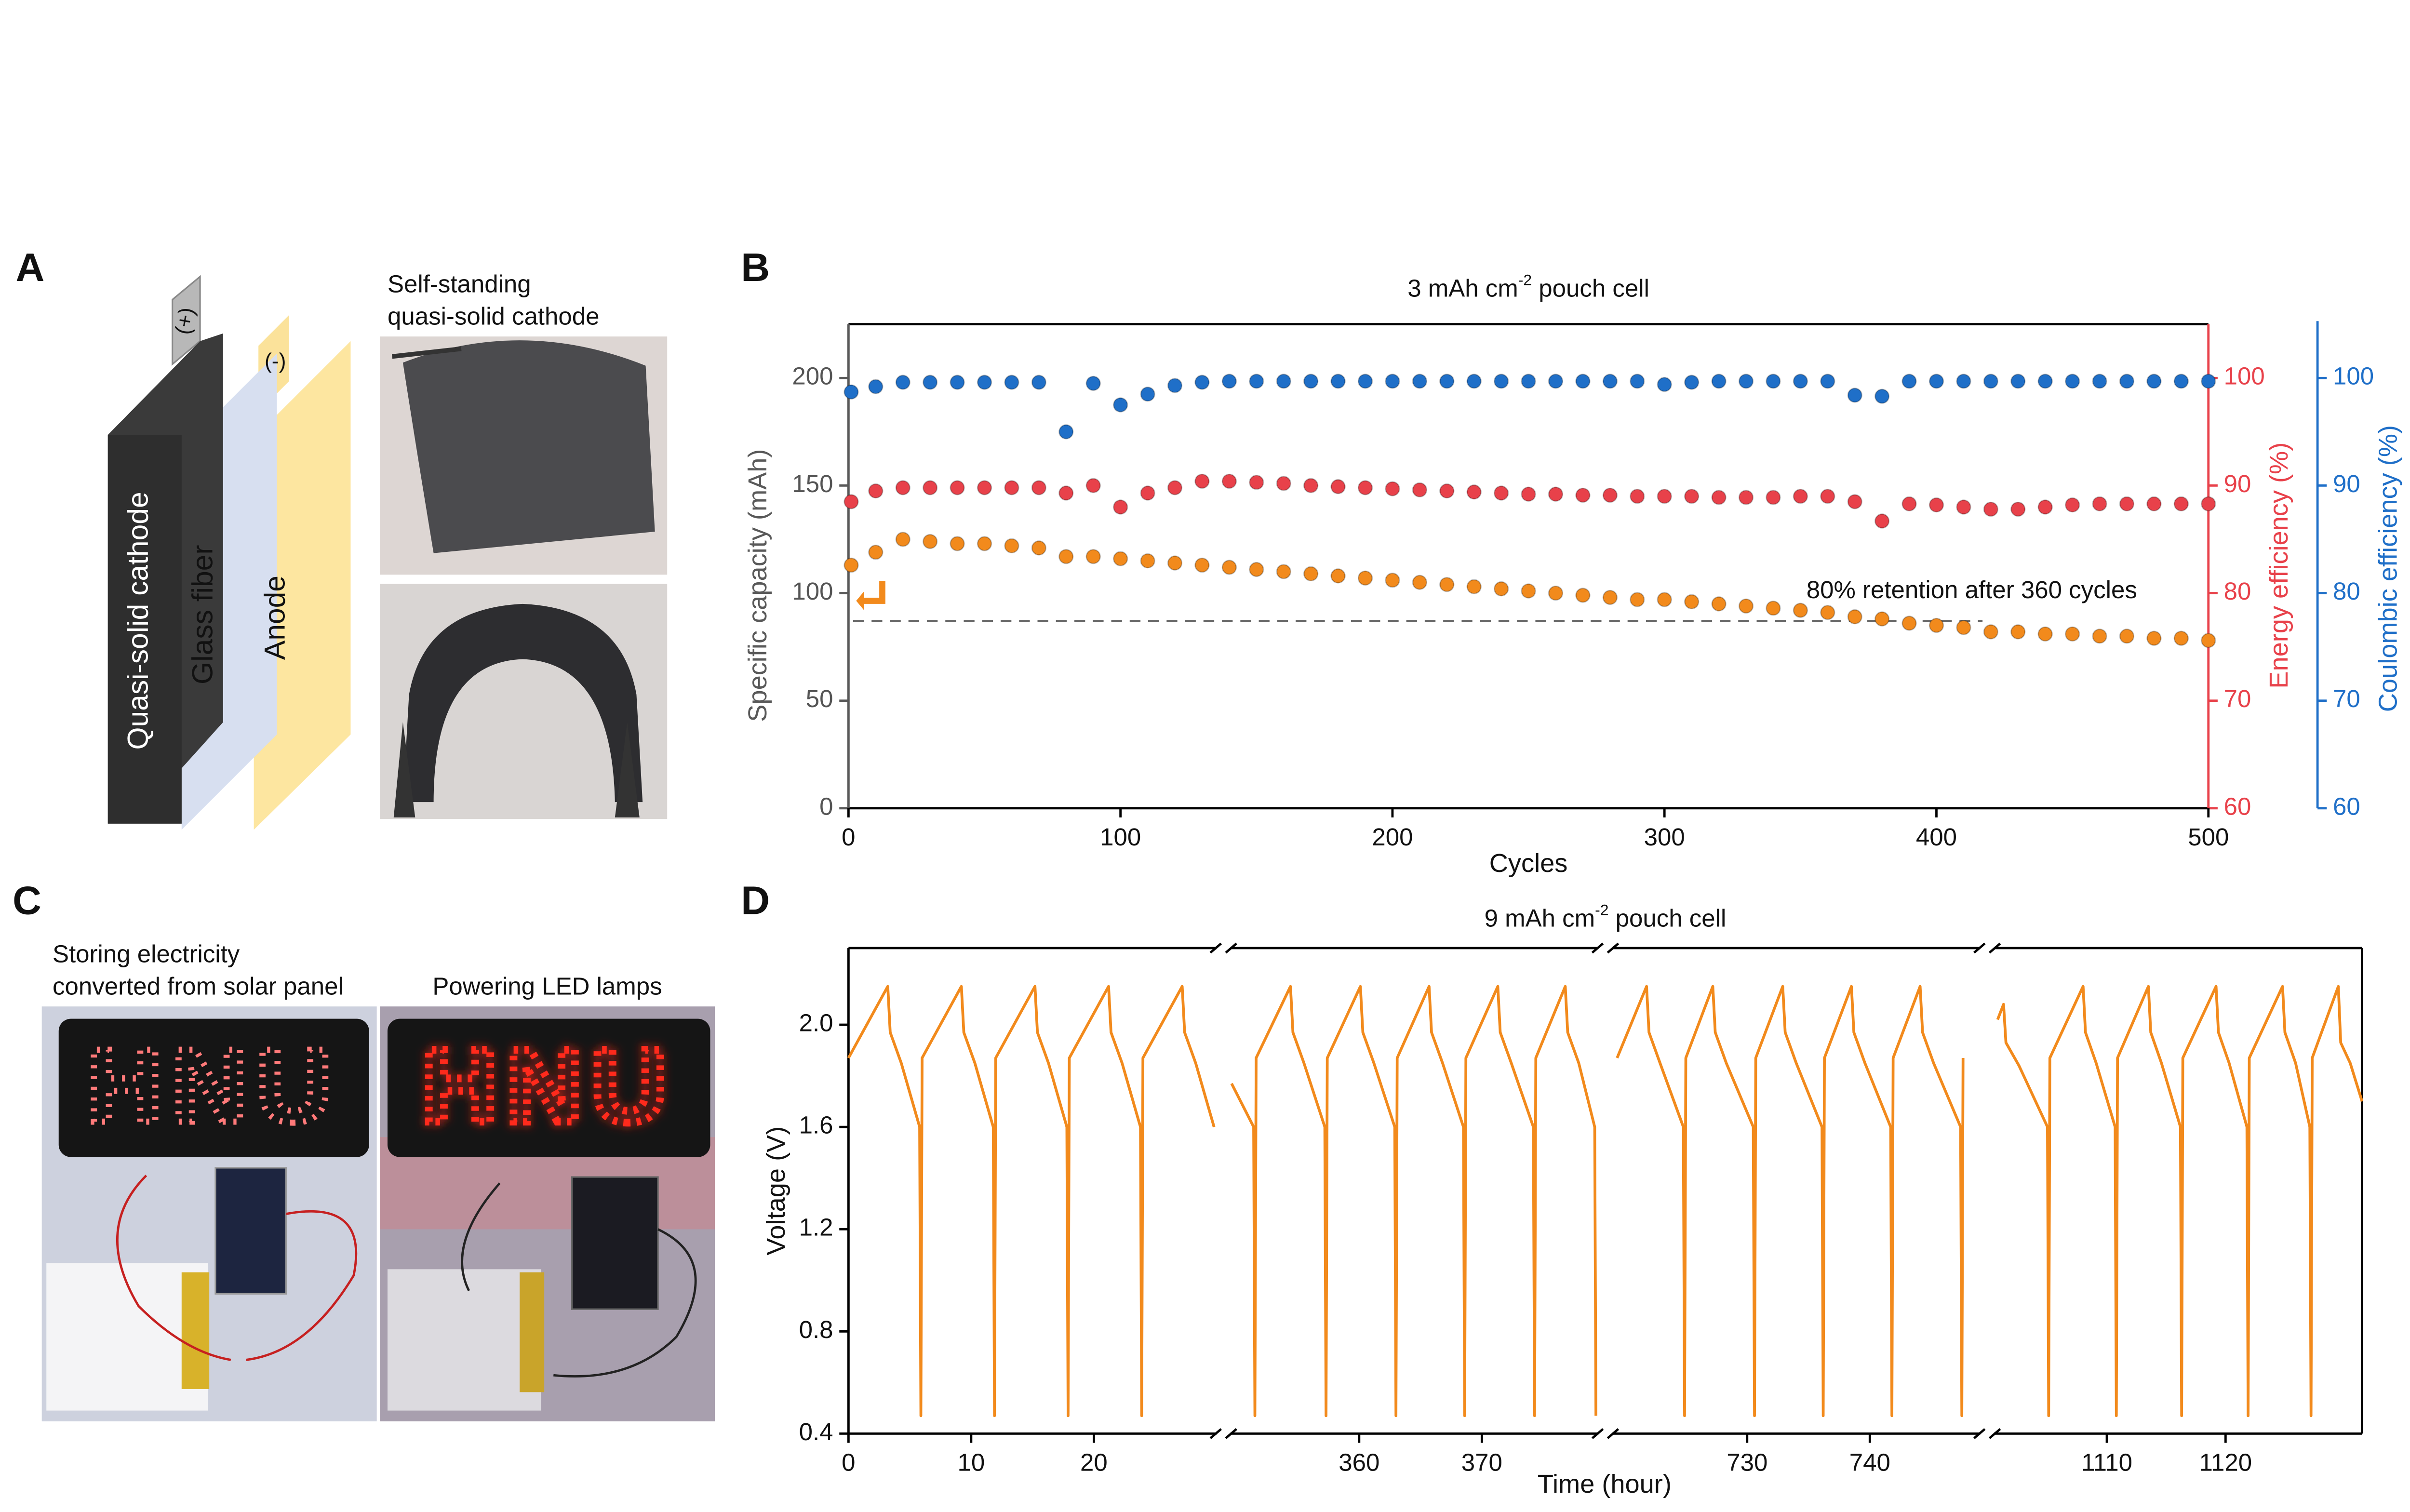 Image resolution: width=2410 pixels, height=1512 pixels. What do you see at coordinates (1605, 1484) in the screenshot?
I see `x-axis-title: Time (hour)` at bounding box center [1605, 1484].